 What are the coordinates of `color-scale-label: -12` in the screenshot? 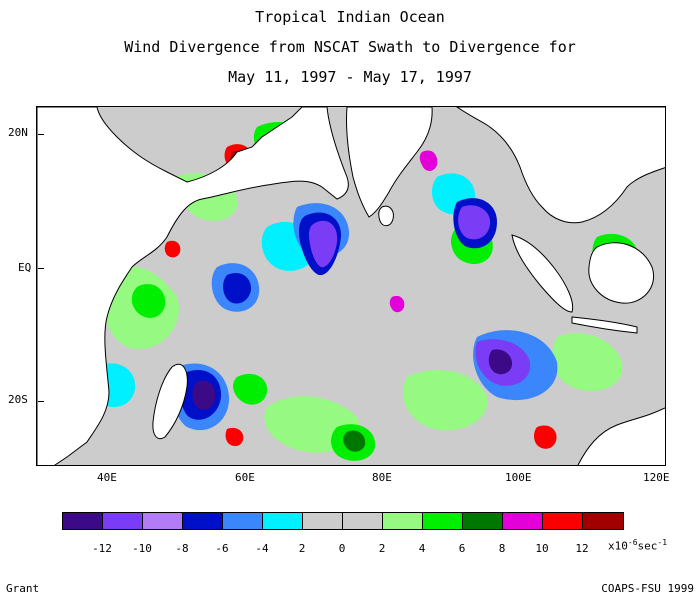 It's located at (102, 548).